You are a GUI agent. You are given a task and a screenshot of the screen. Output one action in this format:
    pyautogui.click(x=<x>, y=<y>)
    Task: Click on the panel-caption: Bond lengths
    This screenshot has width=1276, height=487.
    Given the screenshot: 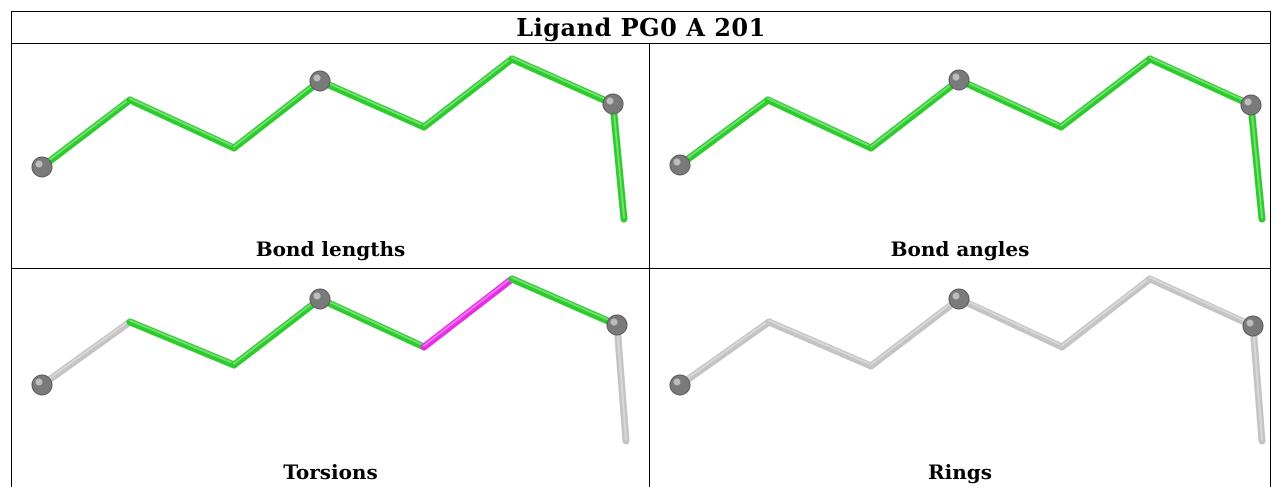 What is the action you would take?
    pyautogui.click(x=330, y=249)
    